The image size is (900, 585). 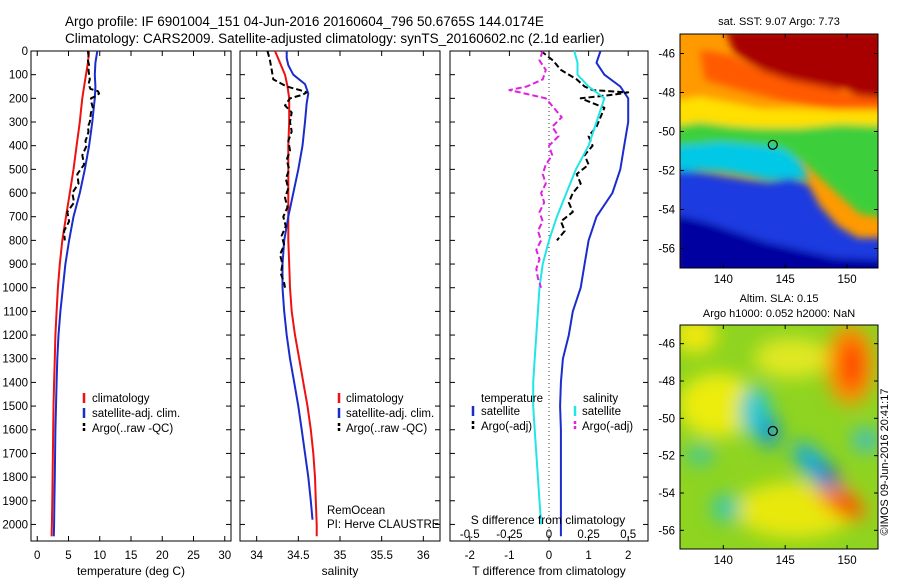 What do you see at coordinates (15, 431) in the screenshot?
I see `y-tick-label: 1600` at bounding box center [15, 431].